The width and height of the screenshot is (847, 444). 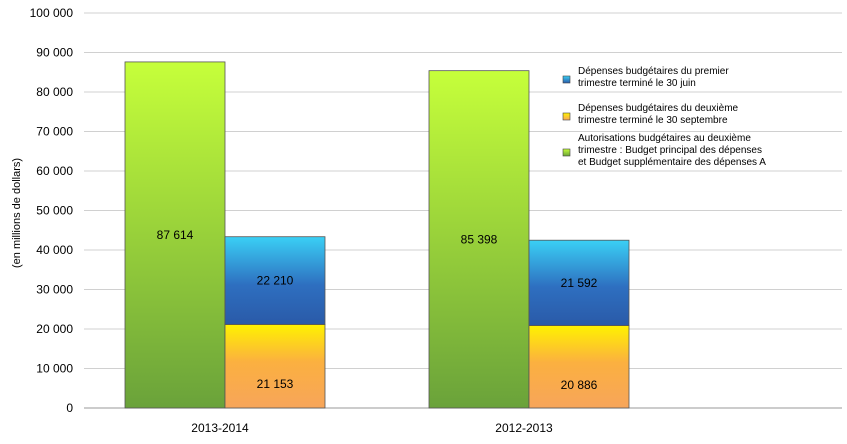 What do you see at coordinates (54, 329) in the screenshot?
I see `y-tick-label: 20 000` at bounding box center [54, 329].